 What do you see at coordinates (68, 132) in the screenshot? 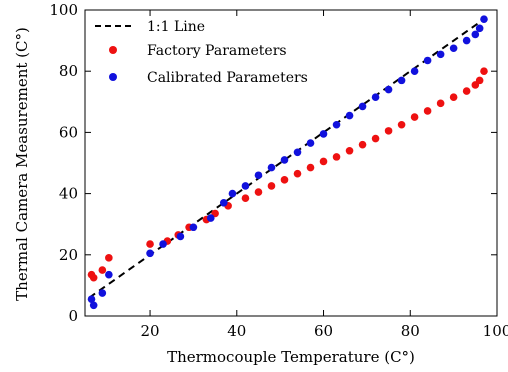
I see `y-tick-label: 60` at bounding box center [68, 132].